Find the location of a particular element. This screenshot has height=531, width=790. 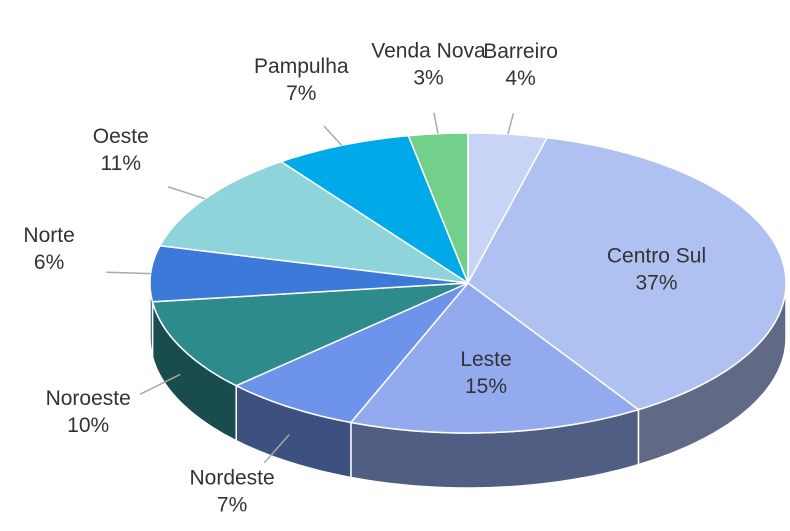

slice-label-name: Nordeste is located at coordinates (231, 477).